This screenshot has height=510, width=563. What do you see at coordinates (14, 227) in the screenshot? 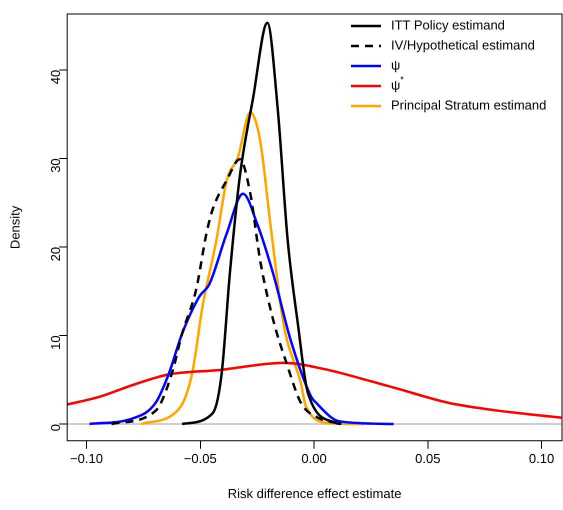
I see `y-axis-title: Density` at bounding box center [14, 227].